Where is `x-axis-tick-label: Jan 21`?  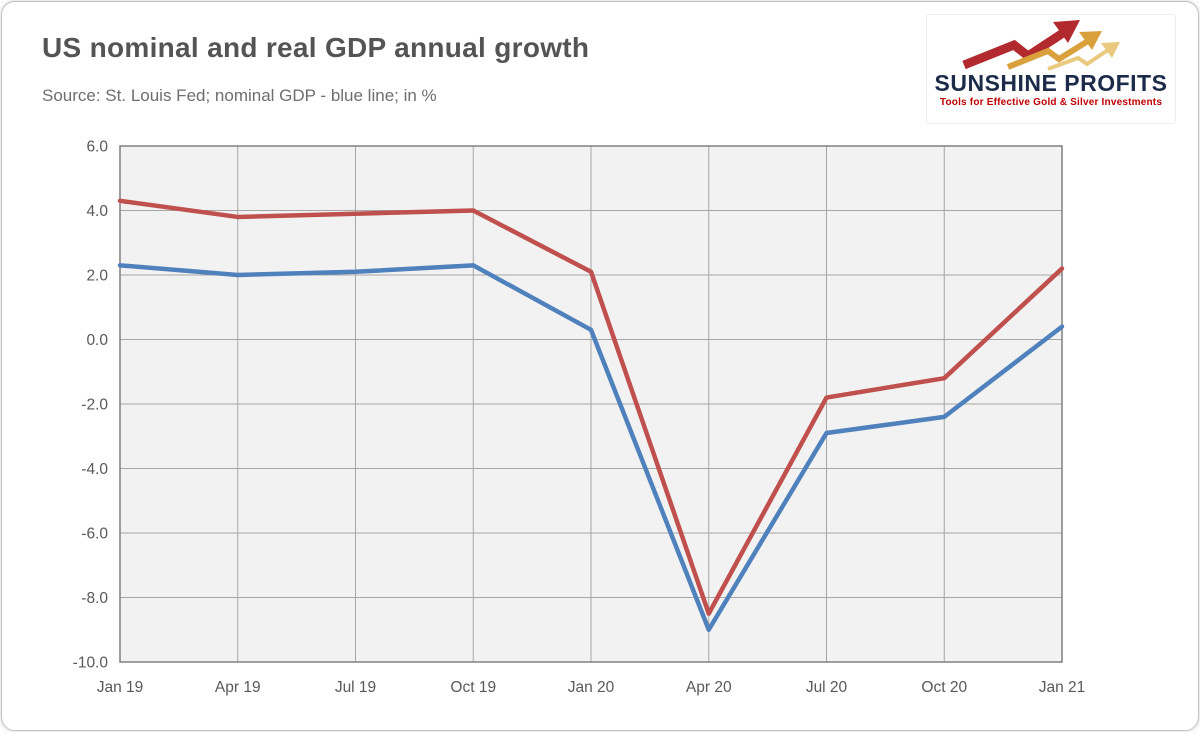 x-axis-tick-label: Jan 21 is located at coordinates (1062, 687).